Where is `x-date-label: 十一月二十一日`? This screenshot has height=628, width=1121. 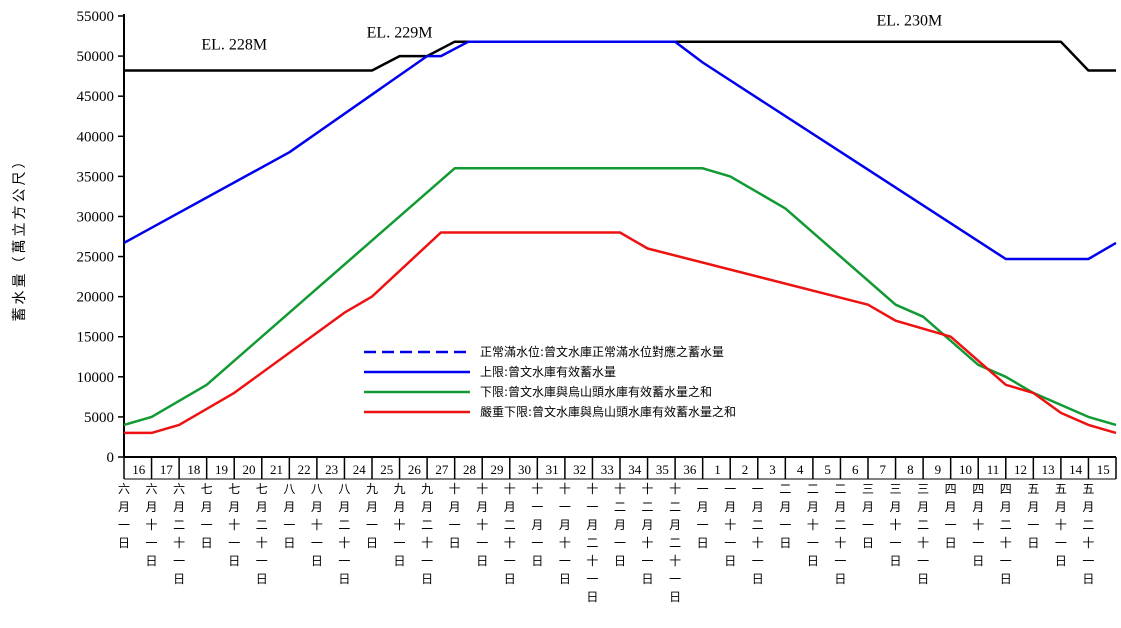
x-date-label: 十一月二十一日 is located at coordinates (592, 543).